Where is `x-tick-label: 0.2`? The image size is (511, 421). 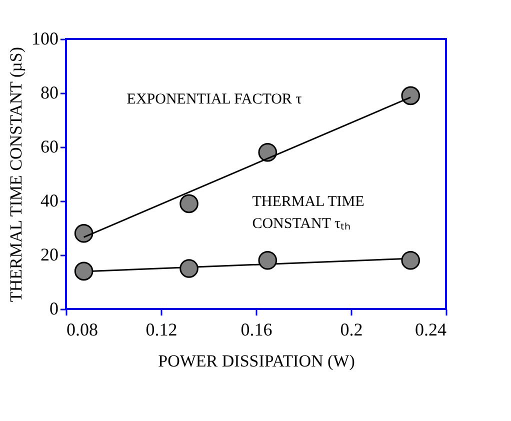 x-tick-label: 0.2 is located at coordinates (351, 330).